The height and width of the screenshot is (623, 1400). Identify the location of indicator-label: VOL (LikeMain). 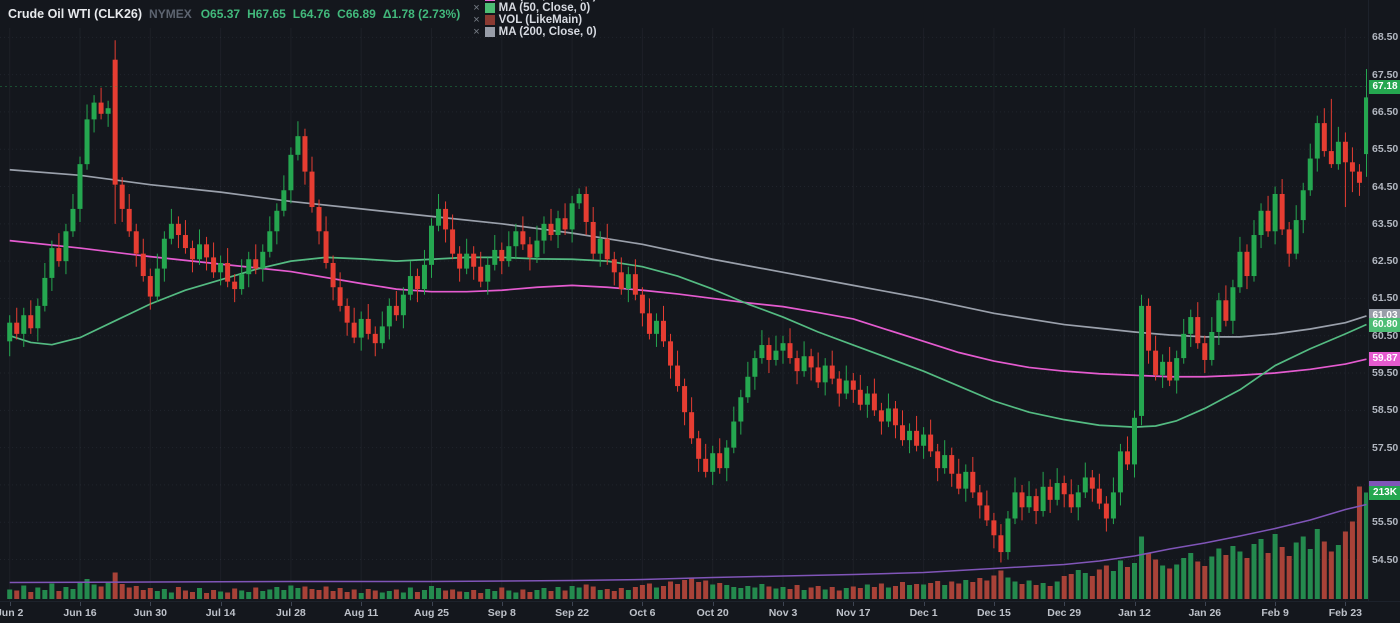
(540, 20).